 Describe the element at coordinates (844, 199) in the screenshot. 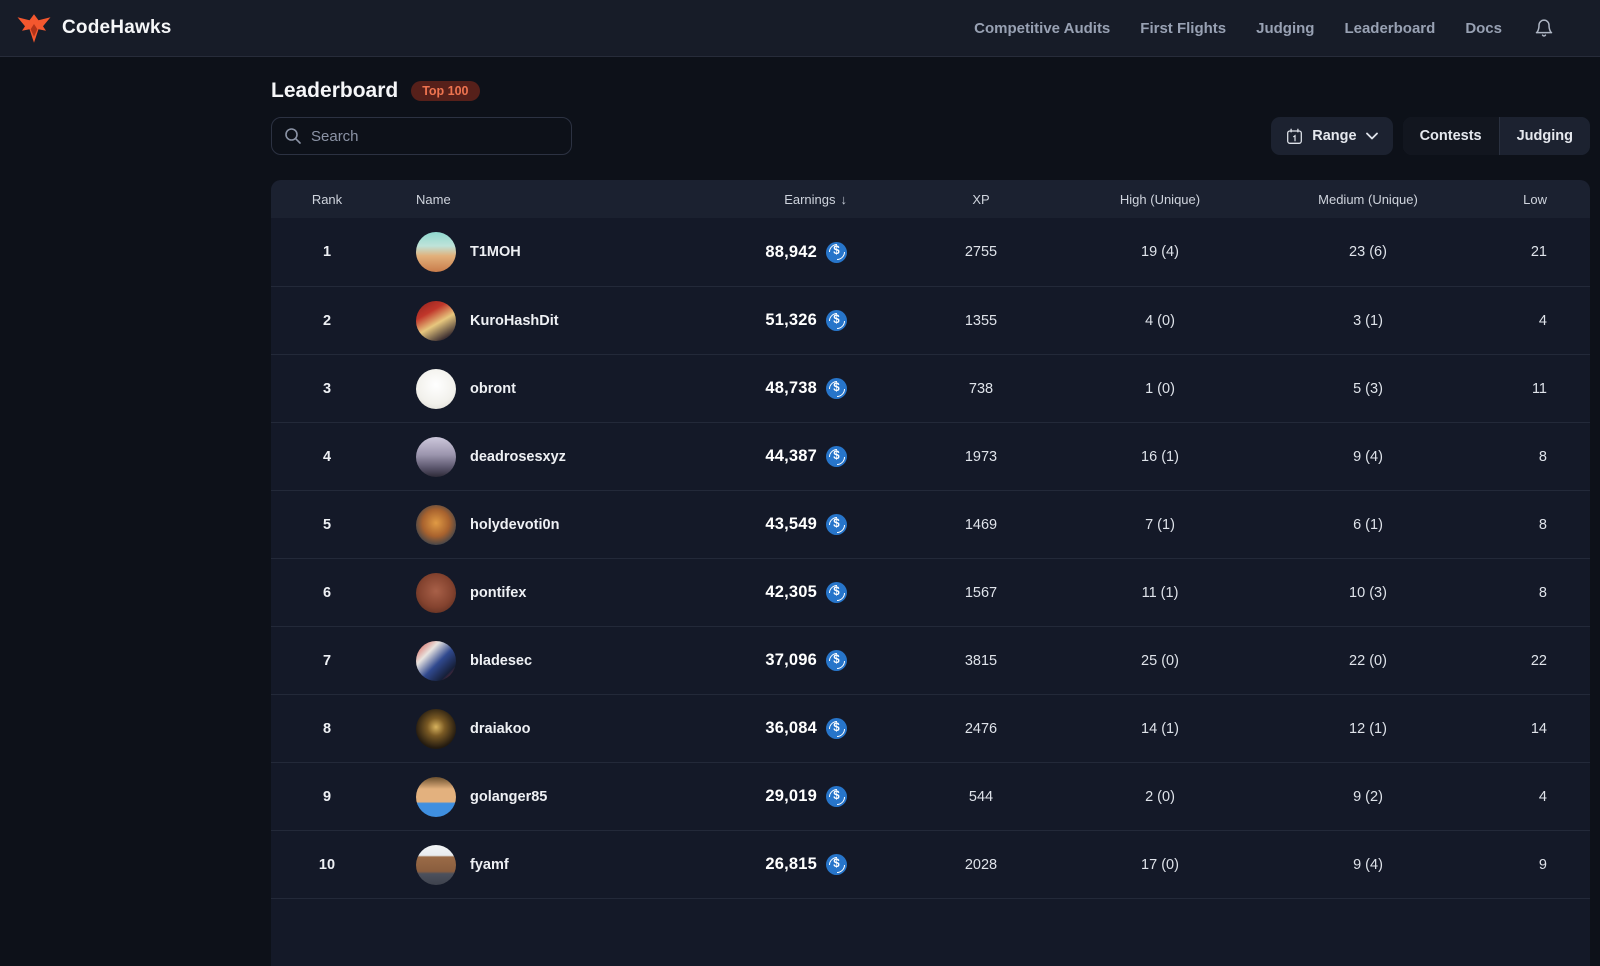

I see `sort-desc-icon: ↓` at that location.